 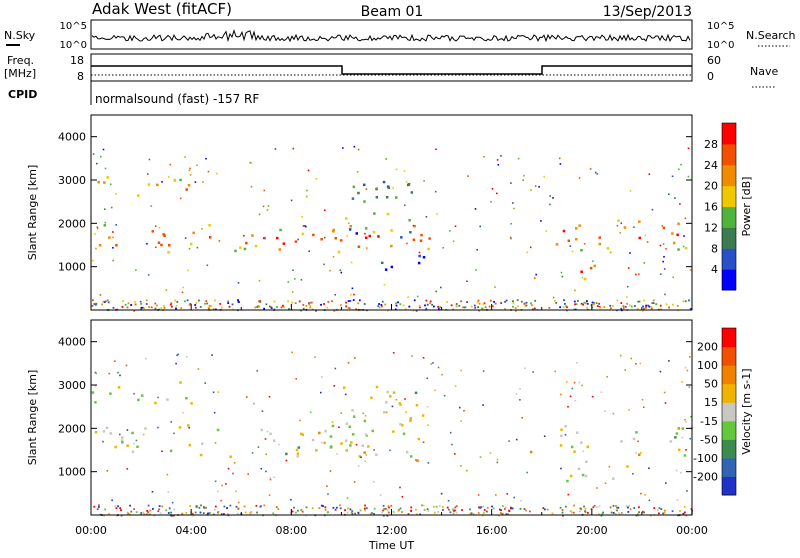 I want to click on power-colorbar-segment, so click(x=729, y=154).